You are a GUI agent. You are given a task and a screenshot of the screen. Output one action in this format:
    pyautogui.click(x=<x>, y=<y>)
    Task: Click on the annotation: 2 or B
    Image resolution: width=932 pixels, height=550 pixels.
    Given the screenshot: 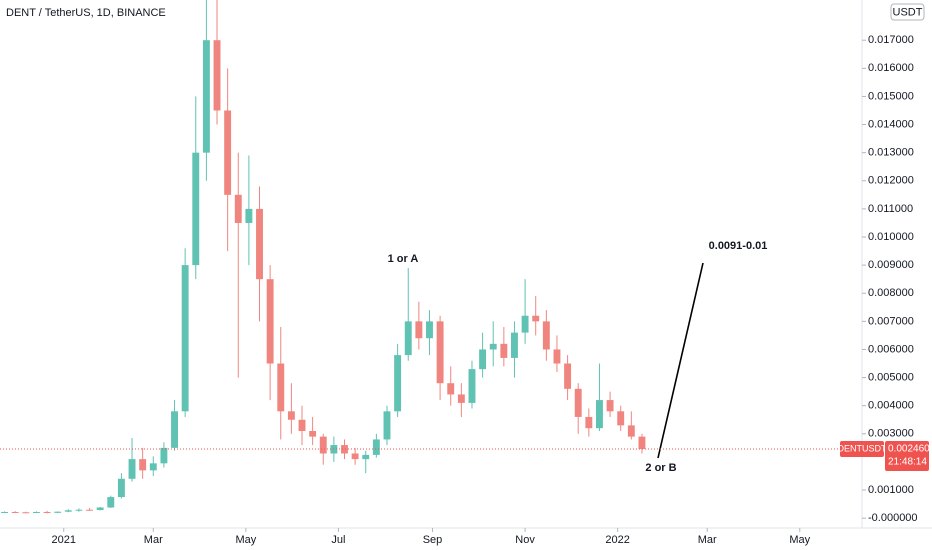 What is the action you would take?
    pyautogui.click(x=660, y=468)
    